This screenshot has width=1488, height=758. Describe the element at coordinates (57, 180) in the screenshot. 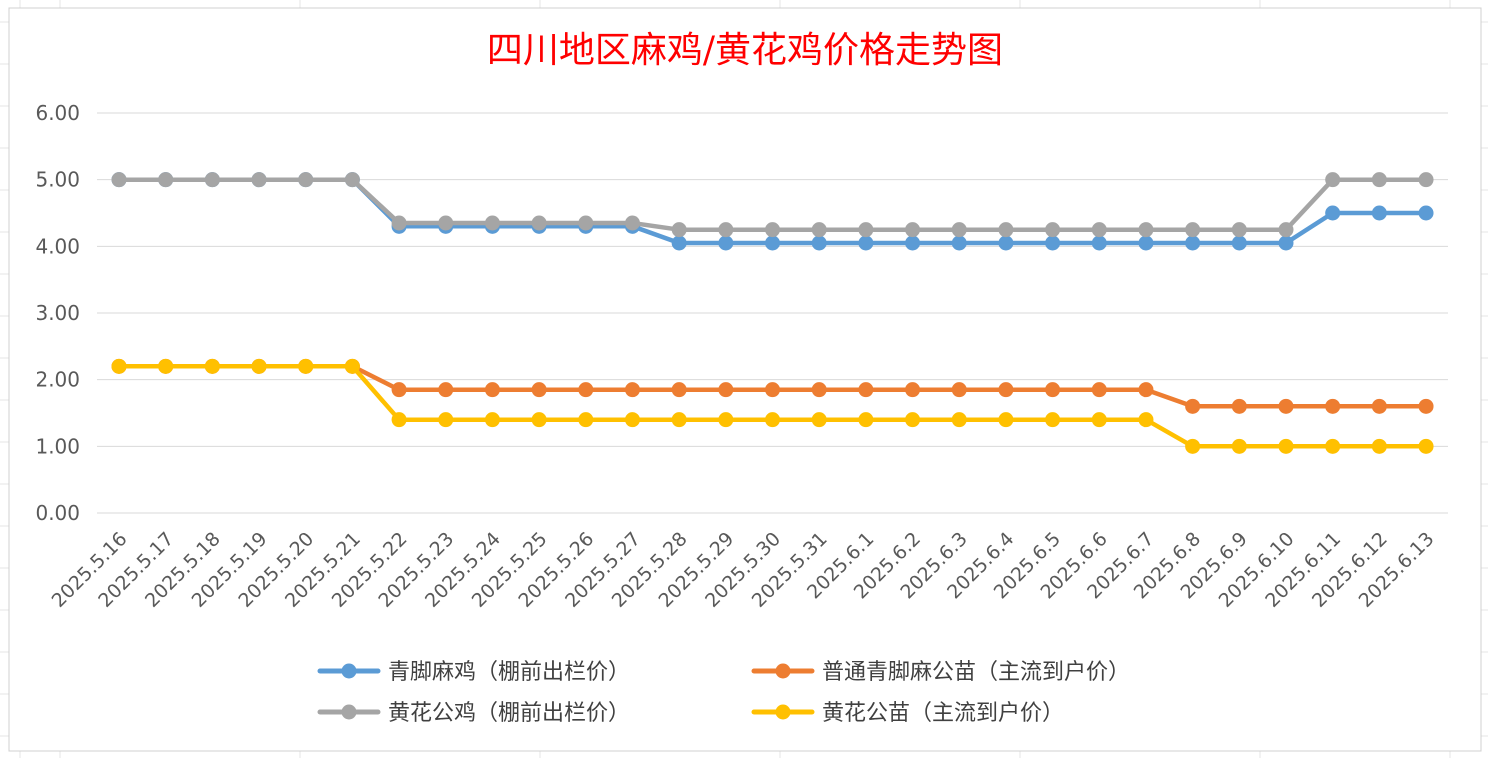

I see `y-tick-label: 5.00` at that location.